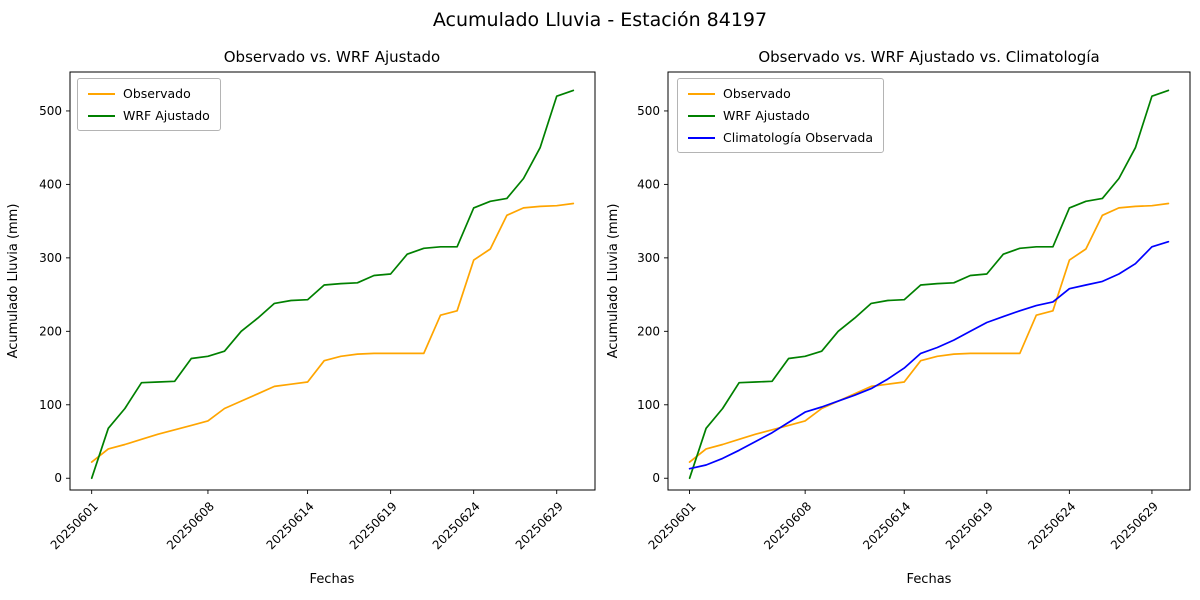 Image resolution: width=1200 pixels, height=600 pixels. Describe the element at coordinates (929, 579) in the screenshot. I see `right-x-axis-label: Fechas` at that location.